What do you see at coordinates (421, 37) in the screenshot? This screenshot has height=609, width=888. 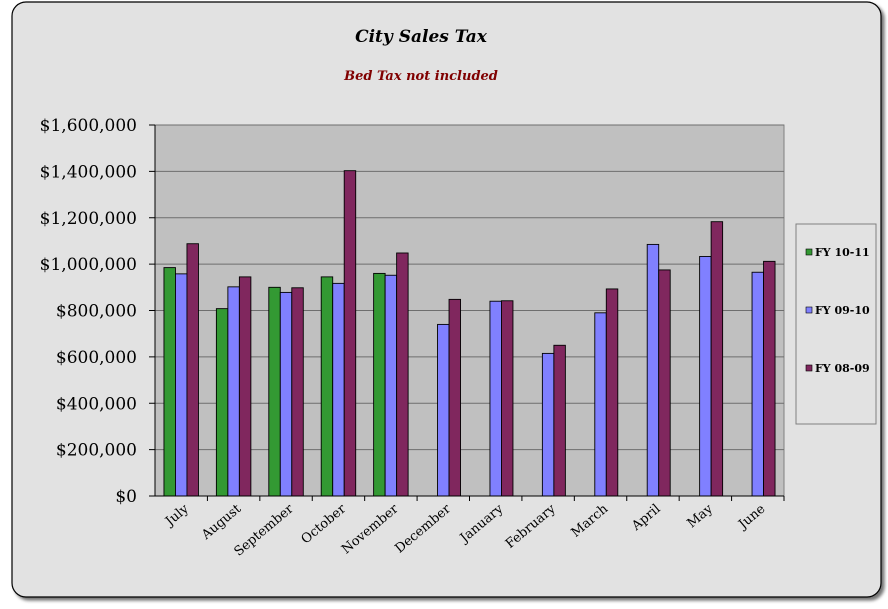 I see `chart-title: City Sales Tax` at bounding box center [421, 37].